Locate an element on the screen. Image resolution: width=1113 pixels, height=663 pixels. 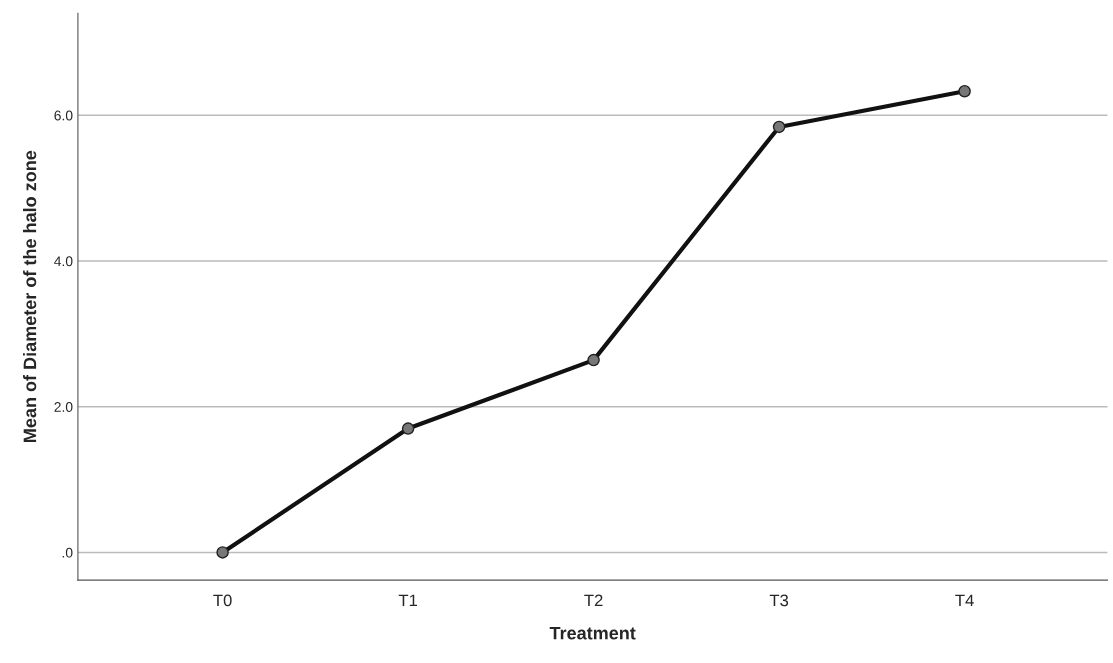
x-tick-label: T2 is located at coordinates (593, 600).